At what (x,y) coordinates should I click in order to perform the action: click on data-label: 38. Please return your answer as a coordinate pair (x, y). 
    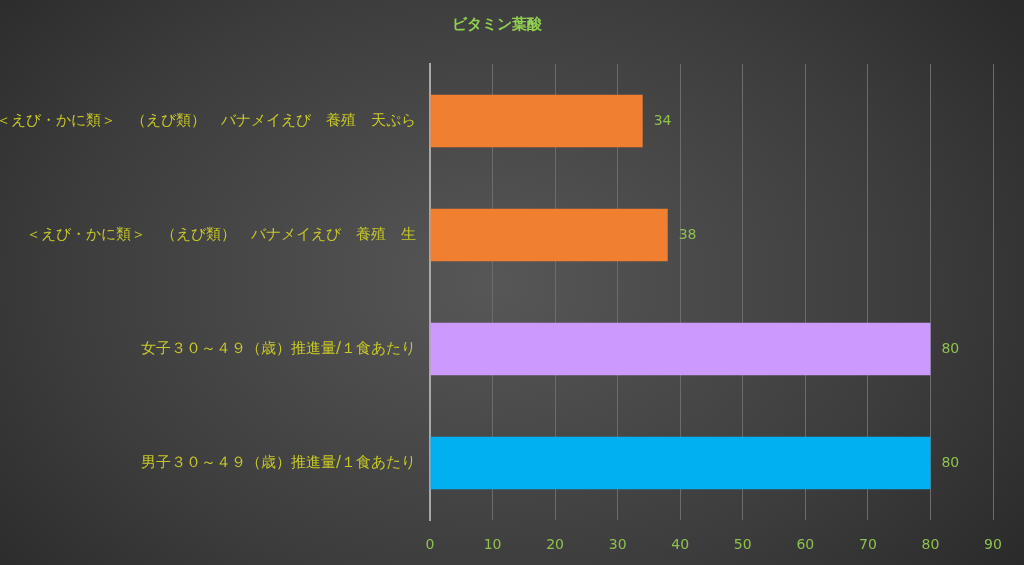
    Looking at the image, I should click on (687, 233).